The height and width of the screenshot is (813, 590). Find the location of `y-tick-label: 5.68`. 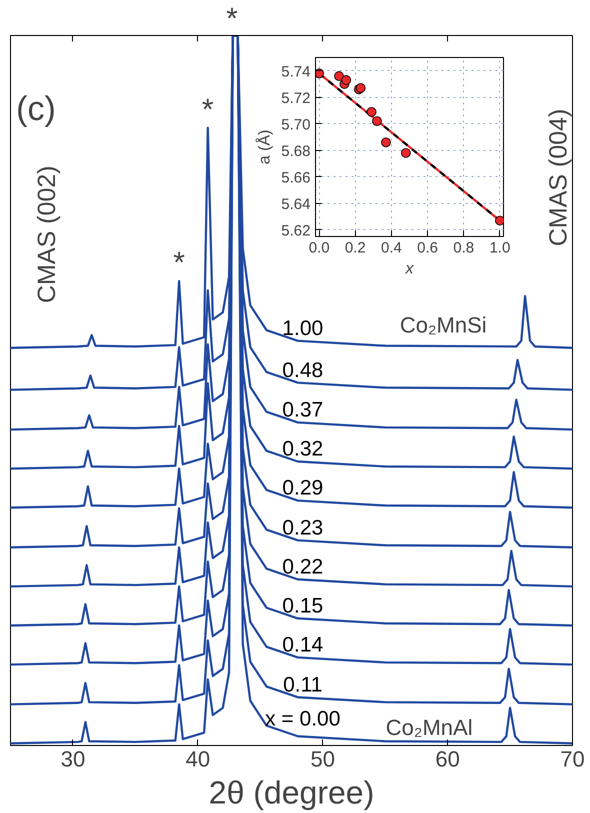

y-tick-label: 5.68 is located at coordinates (296, 151).